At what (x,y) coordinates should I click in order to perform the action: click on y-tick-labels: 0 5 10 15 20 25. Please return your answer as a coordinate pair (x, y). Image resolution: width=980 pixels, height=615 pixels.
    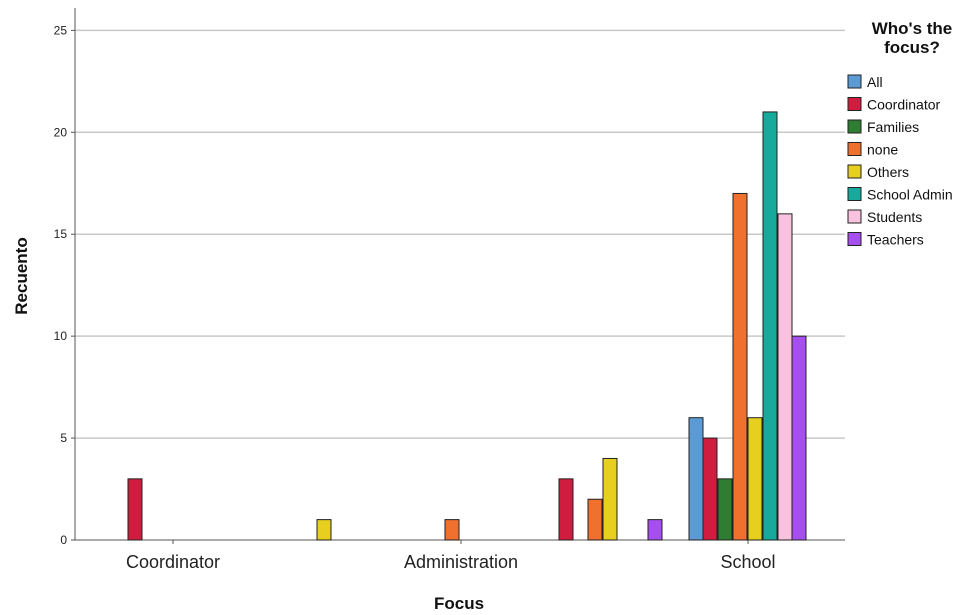
    Looking at the image, I should click on (61, 285).